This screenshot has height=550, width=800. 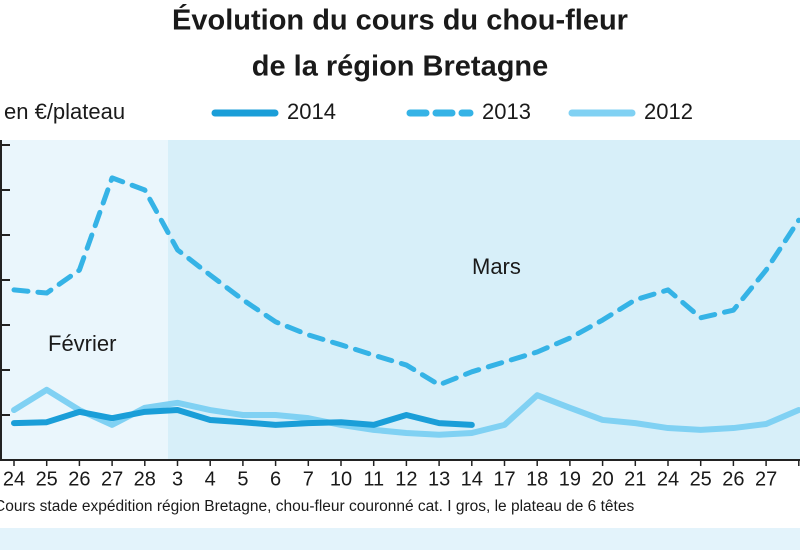 I want to click on x-tick-label: 4, so click(x=210, y=479).